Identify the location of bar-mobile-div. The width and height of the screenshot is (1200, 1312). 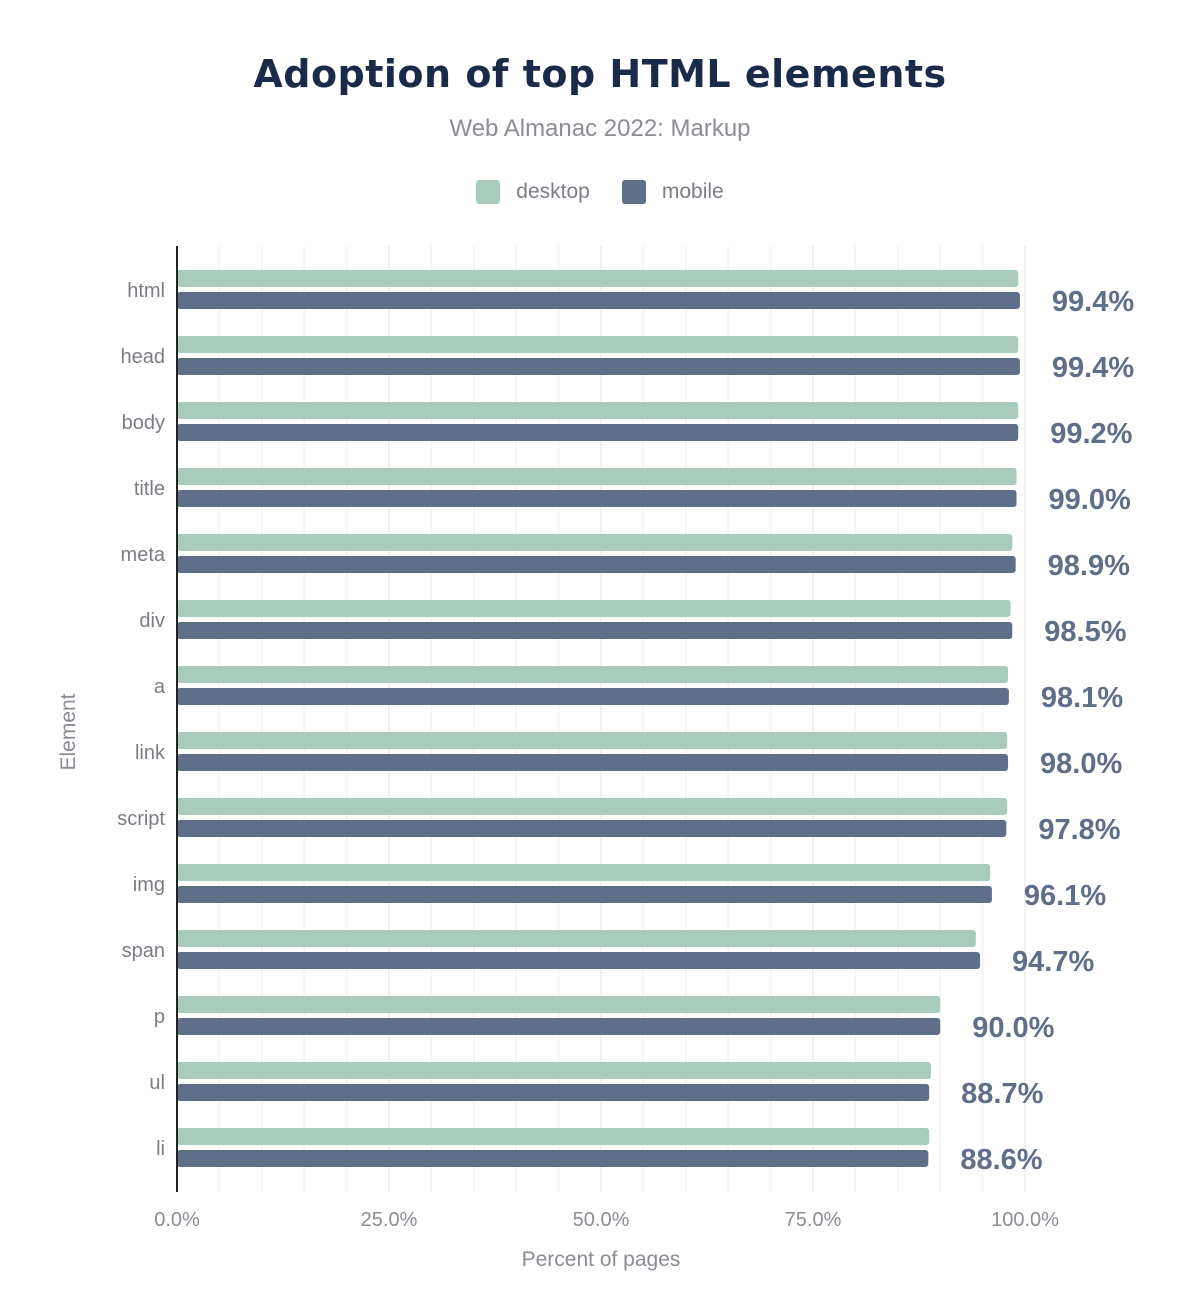
(595, 630).